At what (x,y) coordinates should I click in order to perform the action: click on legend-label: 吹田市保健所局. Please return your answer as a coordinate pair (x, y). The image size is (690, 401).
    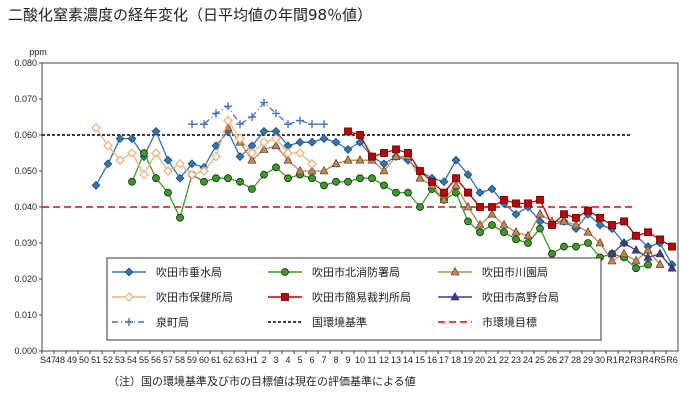
    Looking at the image, I should click on (194, 297).